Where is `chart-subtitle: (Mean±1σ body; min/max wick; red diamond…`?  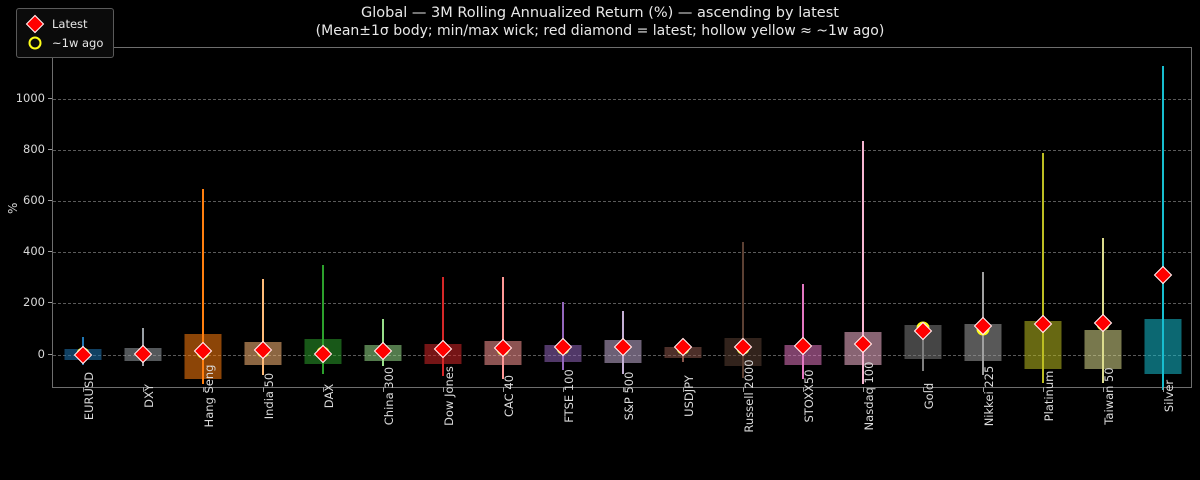 chart-subtitle: (Mean±1σ body; min/max wick; red diamond… is located at coordinates (600, 31).